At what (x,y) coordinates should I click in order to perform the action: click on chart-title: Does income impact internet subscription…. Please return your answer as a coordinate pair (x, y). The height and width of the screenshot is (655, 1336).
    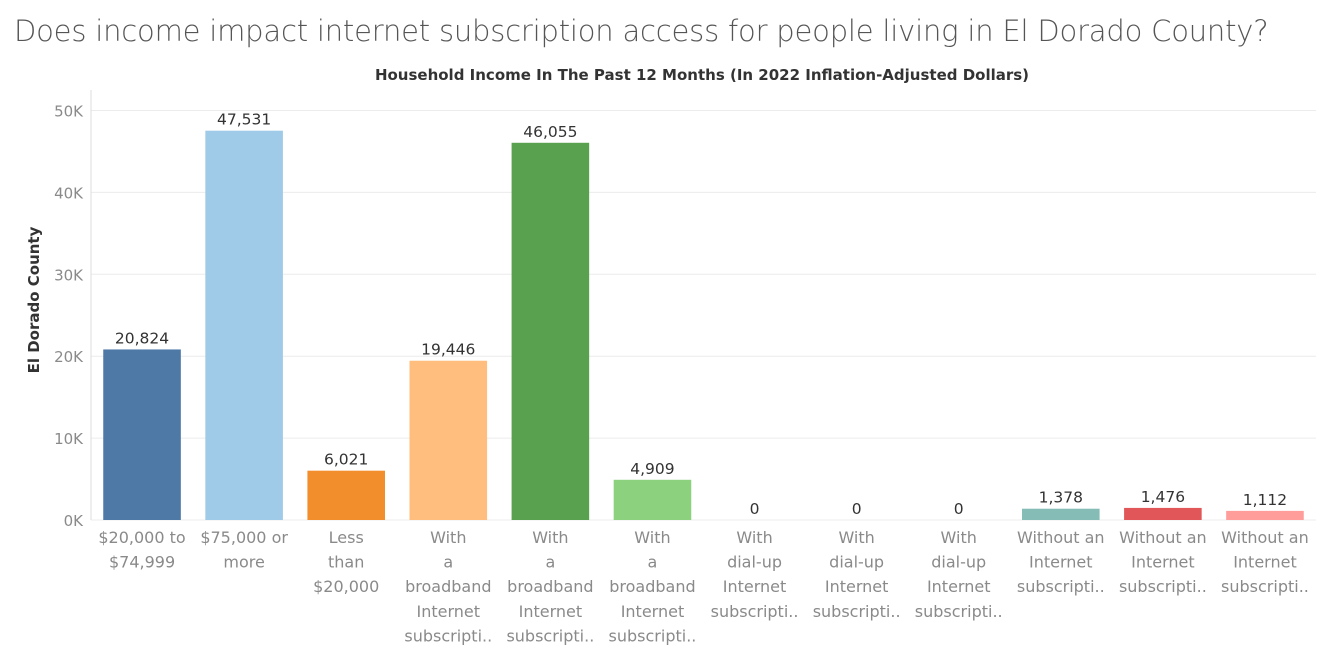
    Looking at the image, I should click on (641, 31).